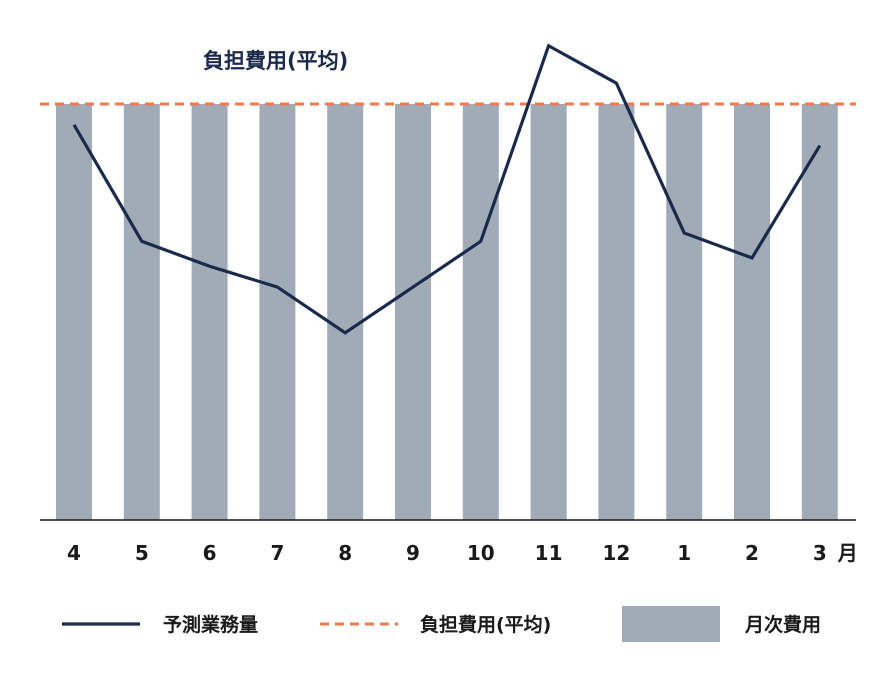 The width and height of the screenshot is (896, 680). What do you see at coordinates (616, 553) in the screenshot?
I see `x-tick-label-12: 12` at bounding box center [616, 553].